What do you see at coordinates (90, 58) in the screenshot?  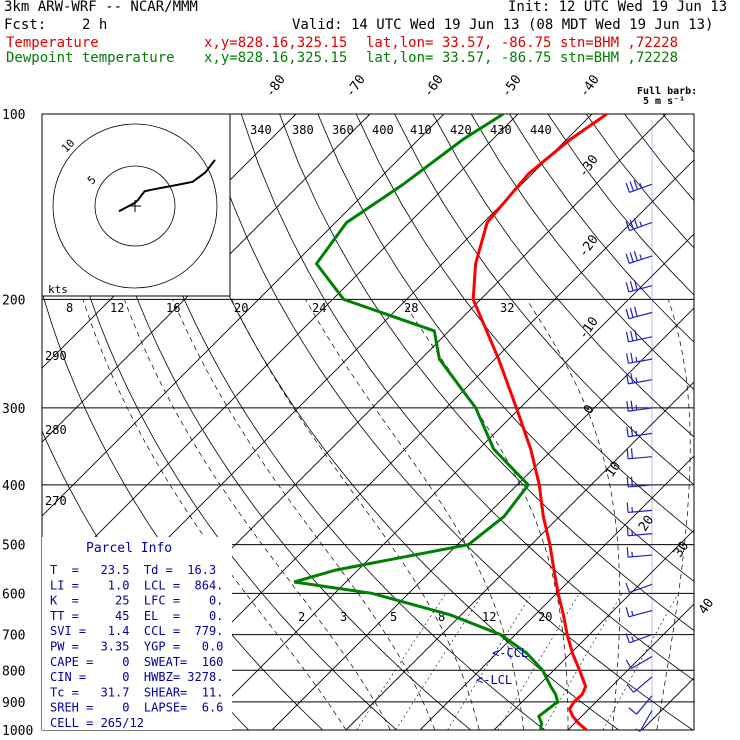 I see `dewpoint-legend-label: Dewpoint temperature` at bounding box center [90, 58].